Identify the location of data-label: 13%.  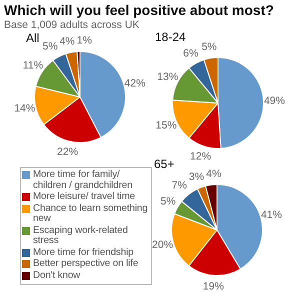
(167, 77).